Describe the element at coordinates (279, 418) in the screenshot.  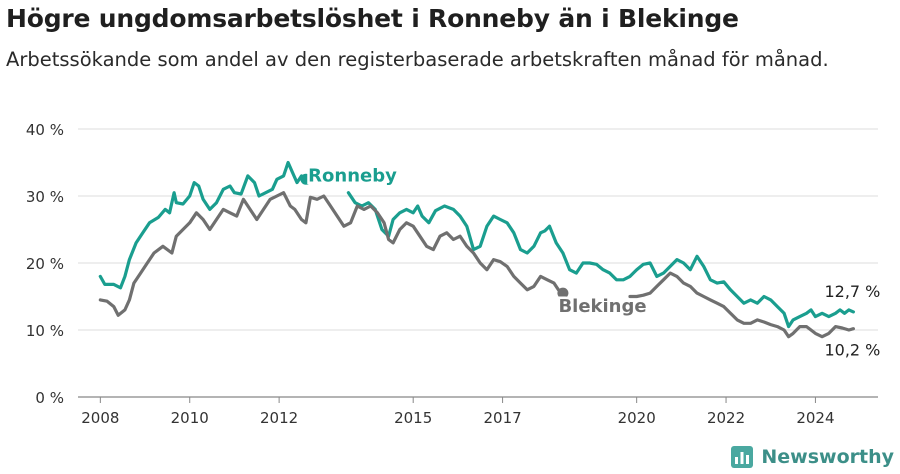
I see `x-tick-label: 2012` at that location.